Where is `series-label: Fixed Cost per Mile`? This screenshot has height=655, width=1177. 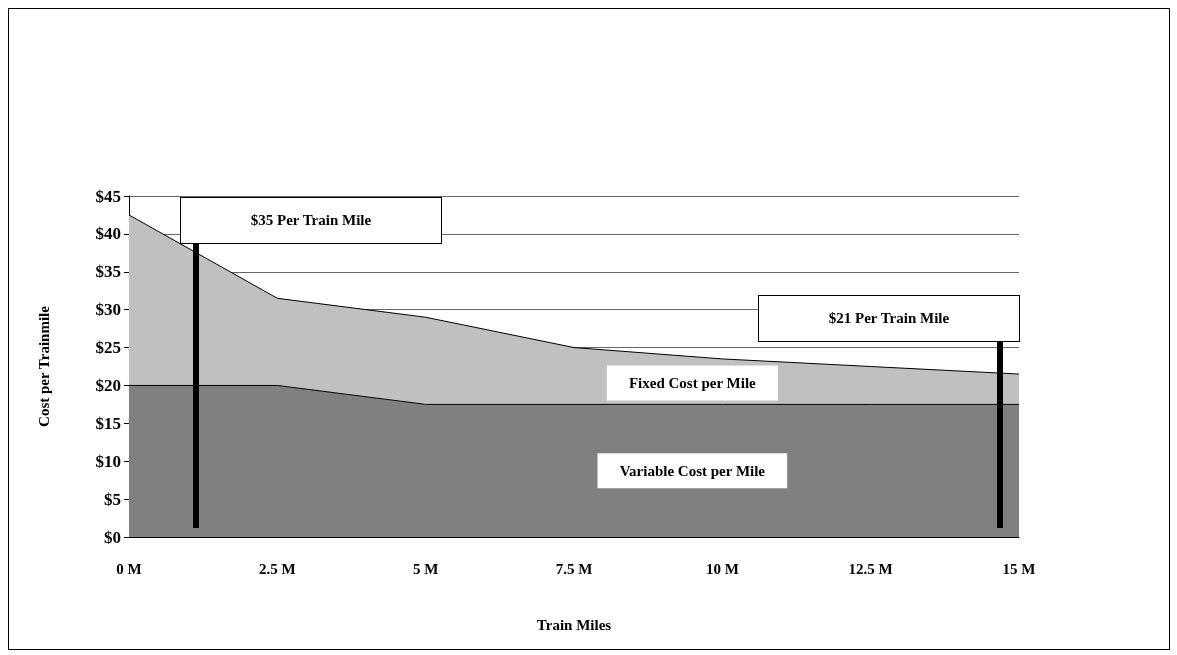 series-label: Fixed Cost per Mile is located at coordinates (692, 382).